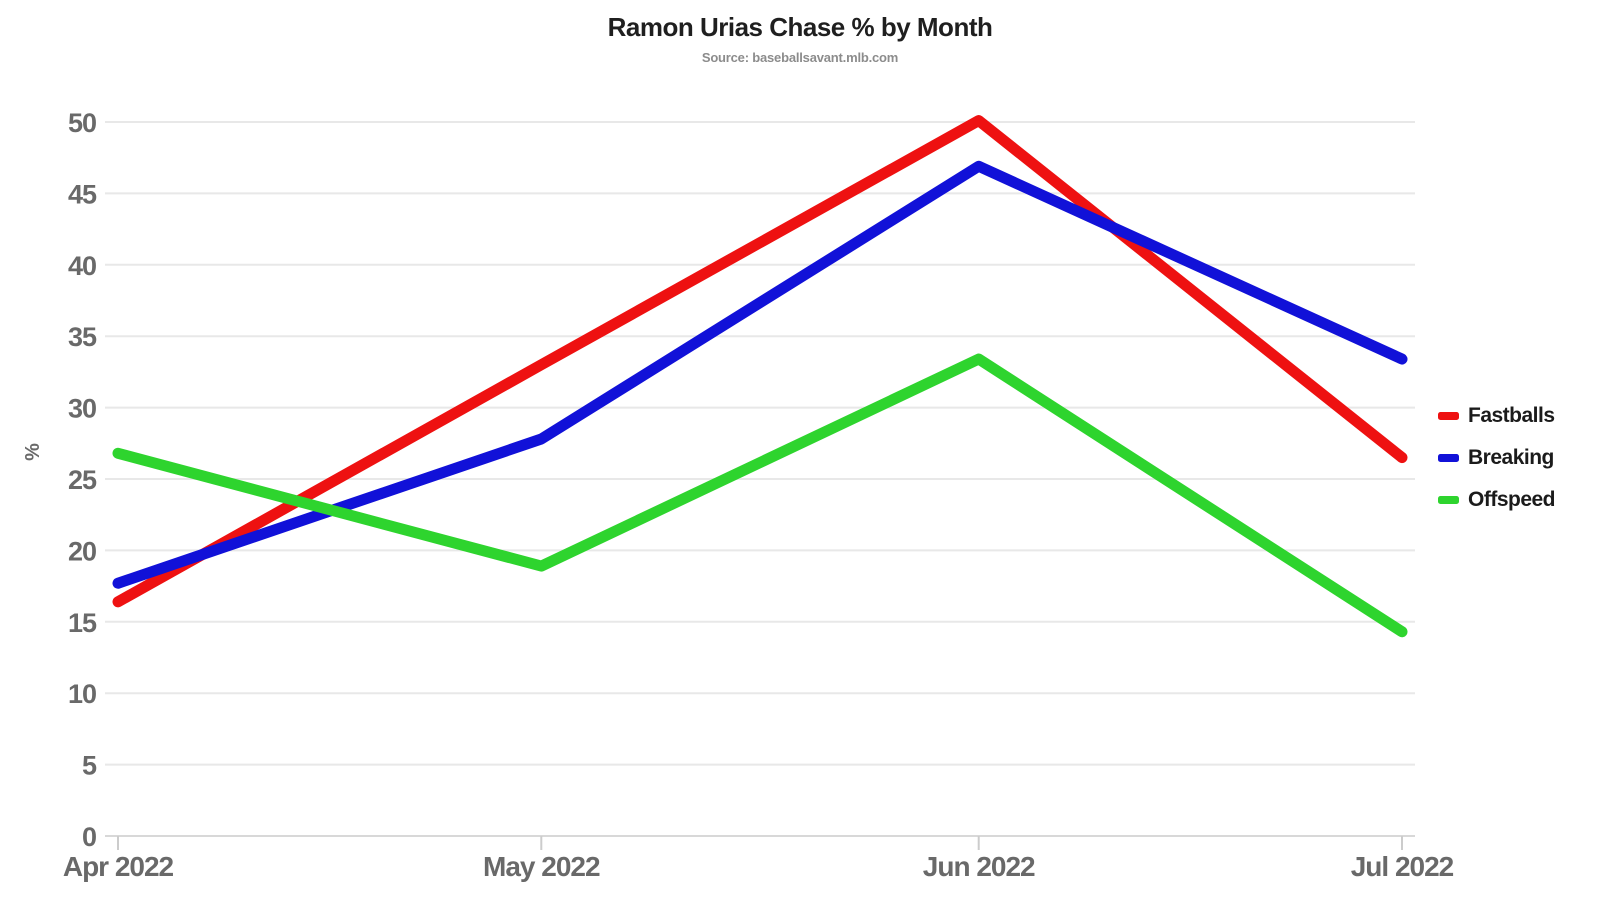  What do you see at coordinates (800, 57) in the screenshot?
I see `chart-subtitle: Source: baseballsavant.mlb.com` at bounding box center [800, 57].